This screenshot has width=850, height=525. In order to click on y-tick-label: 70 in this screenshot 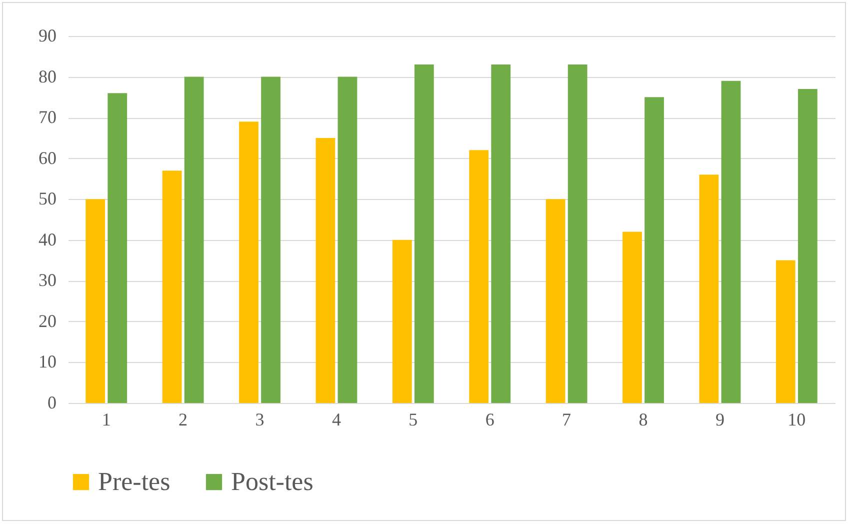, I will do `click(47, 117)`.